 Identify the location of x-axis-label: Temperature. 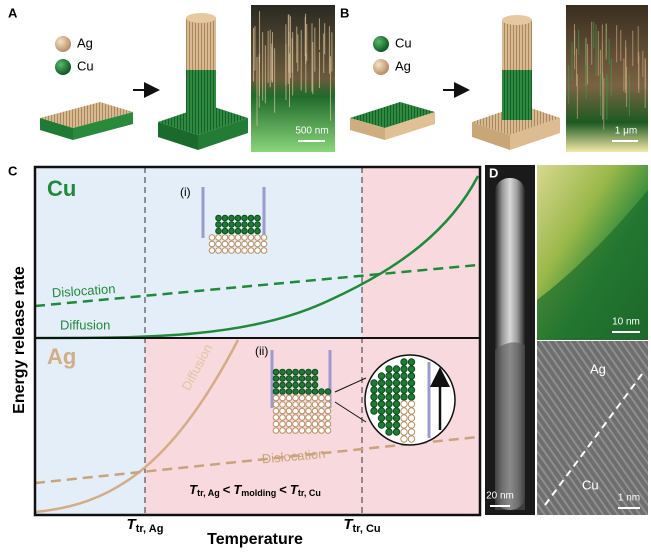
(255, 539).